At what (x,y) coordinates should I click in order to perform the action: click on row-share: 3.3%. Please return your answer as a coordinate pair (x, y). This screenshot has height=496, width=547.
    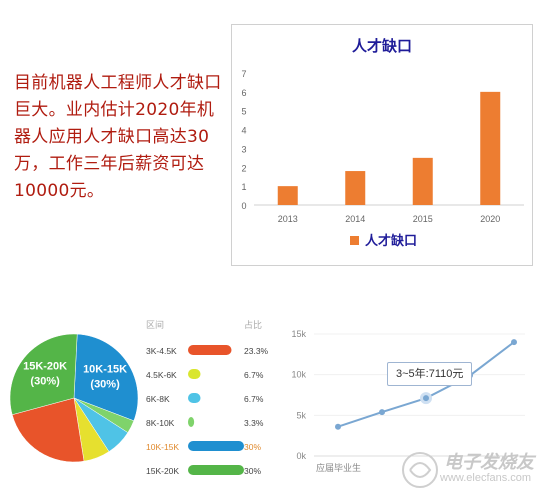
    Looking at the image, I should click on (254, 423).